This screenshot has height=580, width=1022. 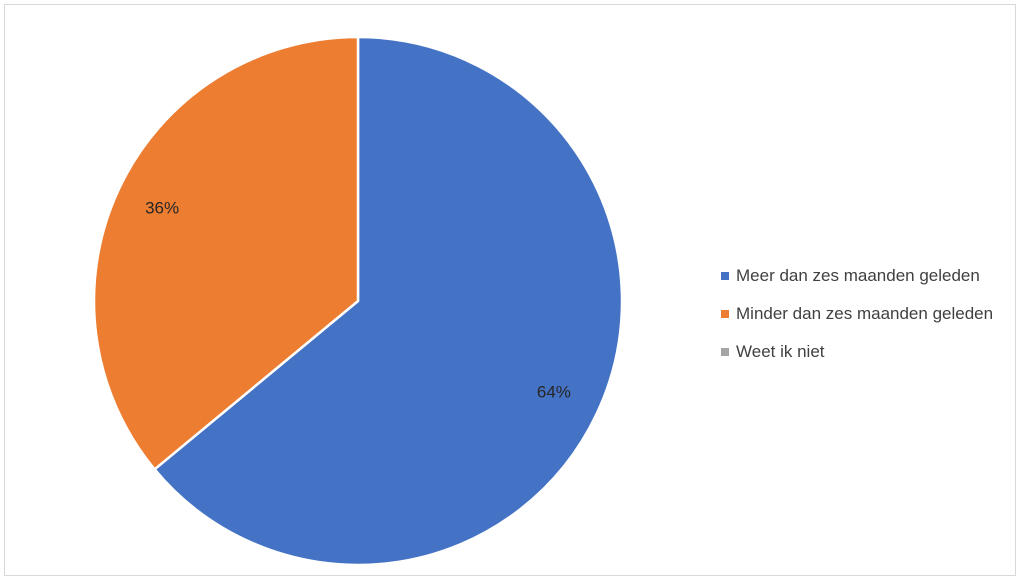 What do you see at coordinates (725, 314) in the screenshot?
I see `legend-swatch-minder` at bounding box center [725, 314].